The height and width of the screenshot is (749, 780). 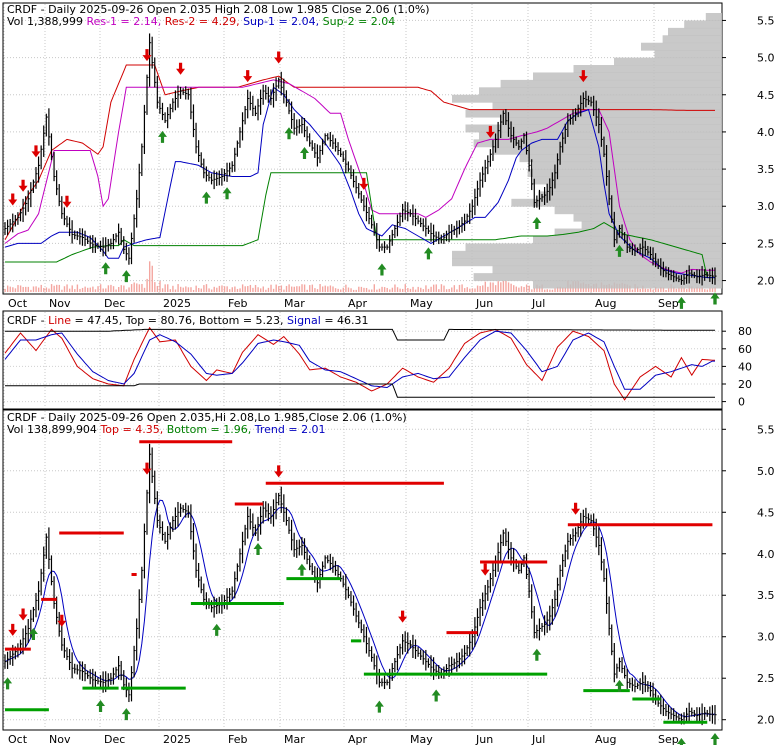 I want to click on y-tick-label: 60, so click(x=745, y=349).